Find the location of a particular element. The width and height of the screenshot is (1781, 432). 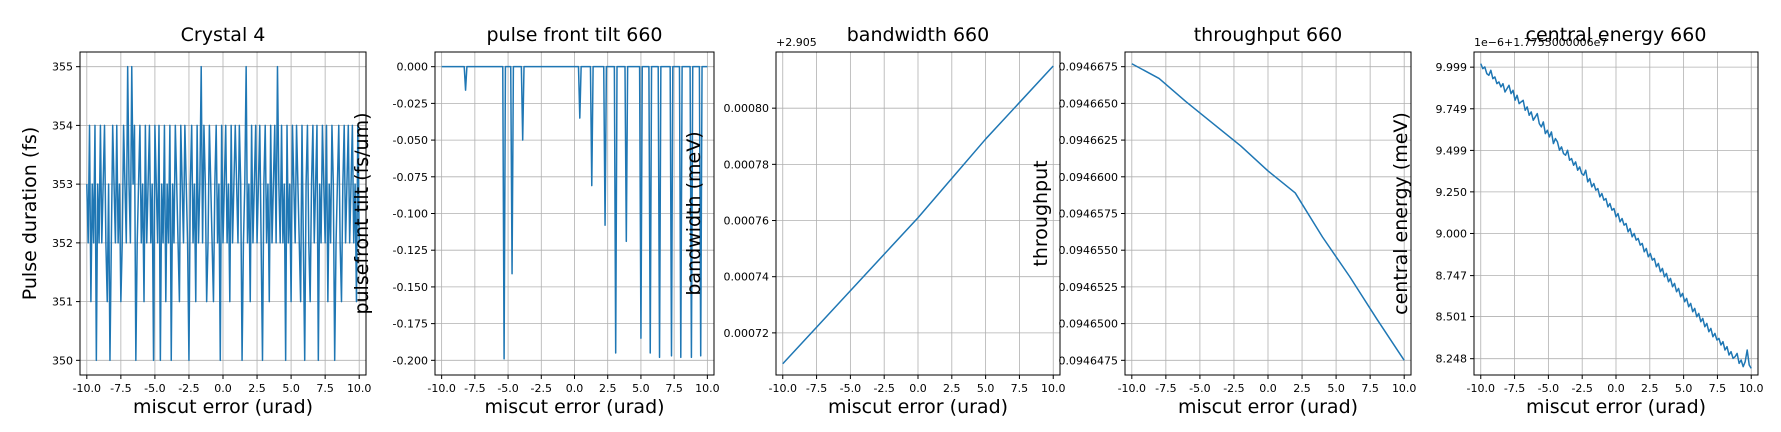

y-tick-label: 351 is located at coordinates (62, 302).